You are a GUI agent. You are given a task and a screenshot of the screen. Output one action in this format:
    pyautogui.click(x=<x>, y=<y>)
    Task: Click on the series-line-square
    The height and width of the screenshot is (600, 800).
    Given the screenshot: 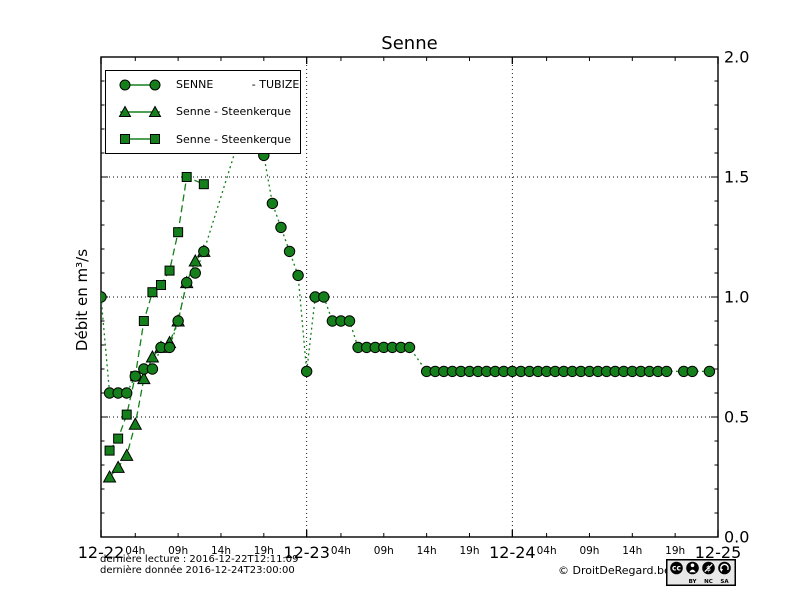 What is the action you would take?
    pyautogui.click(x=157, y=313)
    